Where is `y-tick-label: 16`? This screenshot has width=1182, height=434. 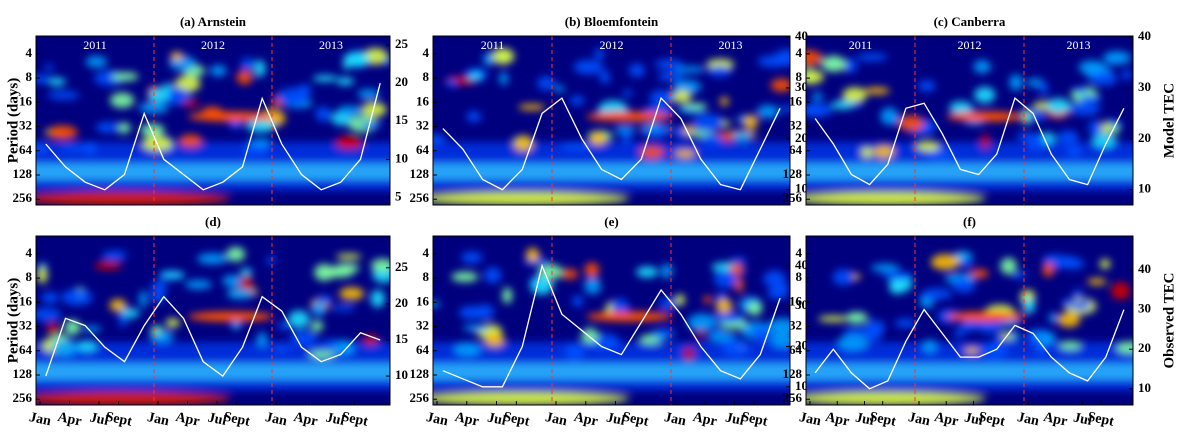
y-tick-label: 16 is located at coordinates (26, 300).